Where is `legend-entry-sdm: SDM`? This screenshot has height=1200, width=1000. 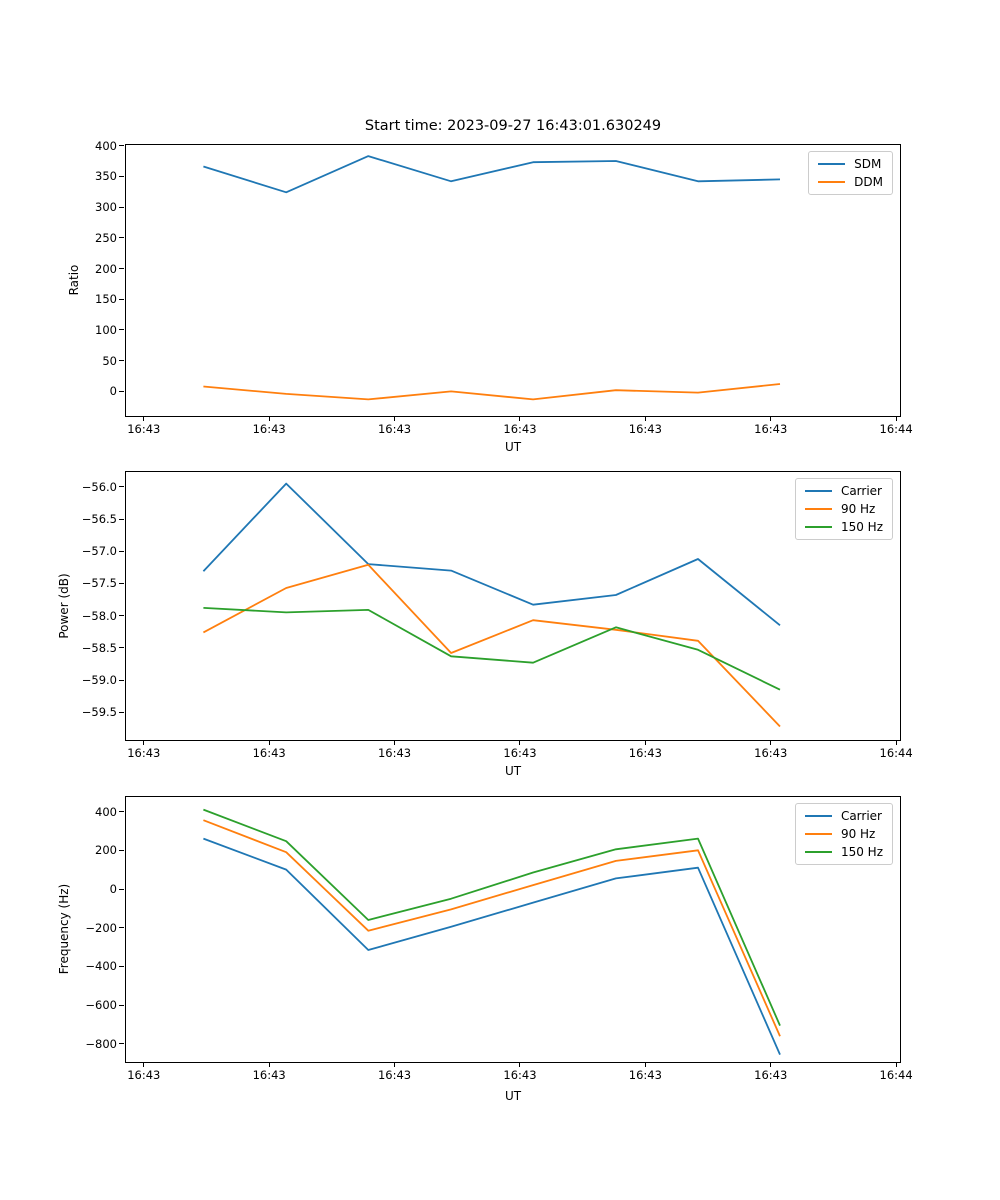 legend-entry-sdm: SDM is located at coordinates (850, 164).